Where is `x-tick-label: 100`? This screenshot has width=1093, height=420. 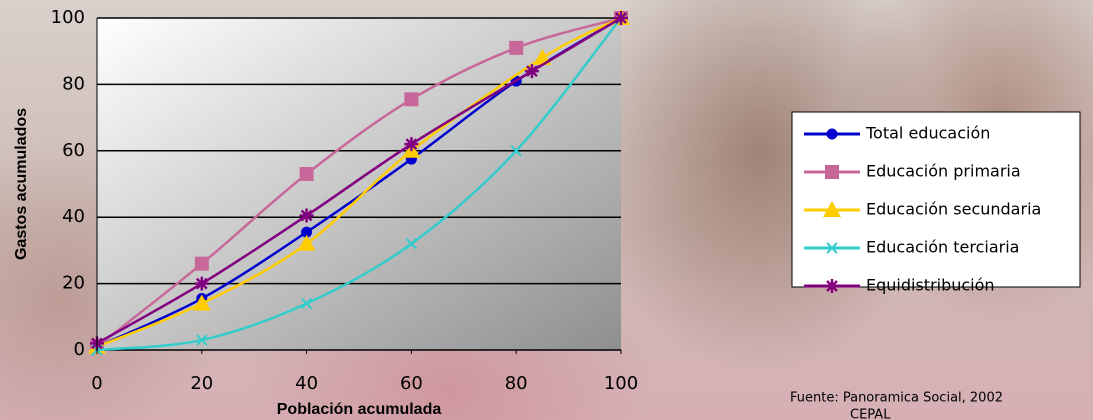
x-tick-label: 100 is located at coordinates (621, 383).